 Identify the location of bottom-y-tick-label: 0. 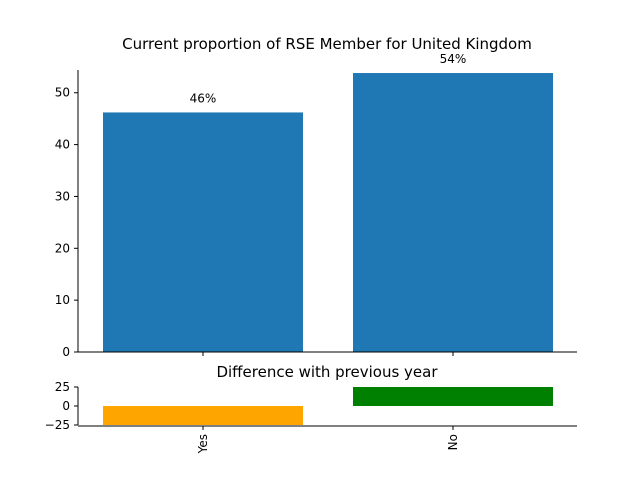
(66, 406).